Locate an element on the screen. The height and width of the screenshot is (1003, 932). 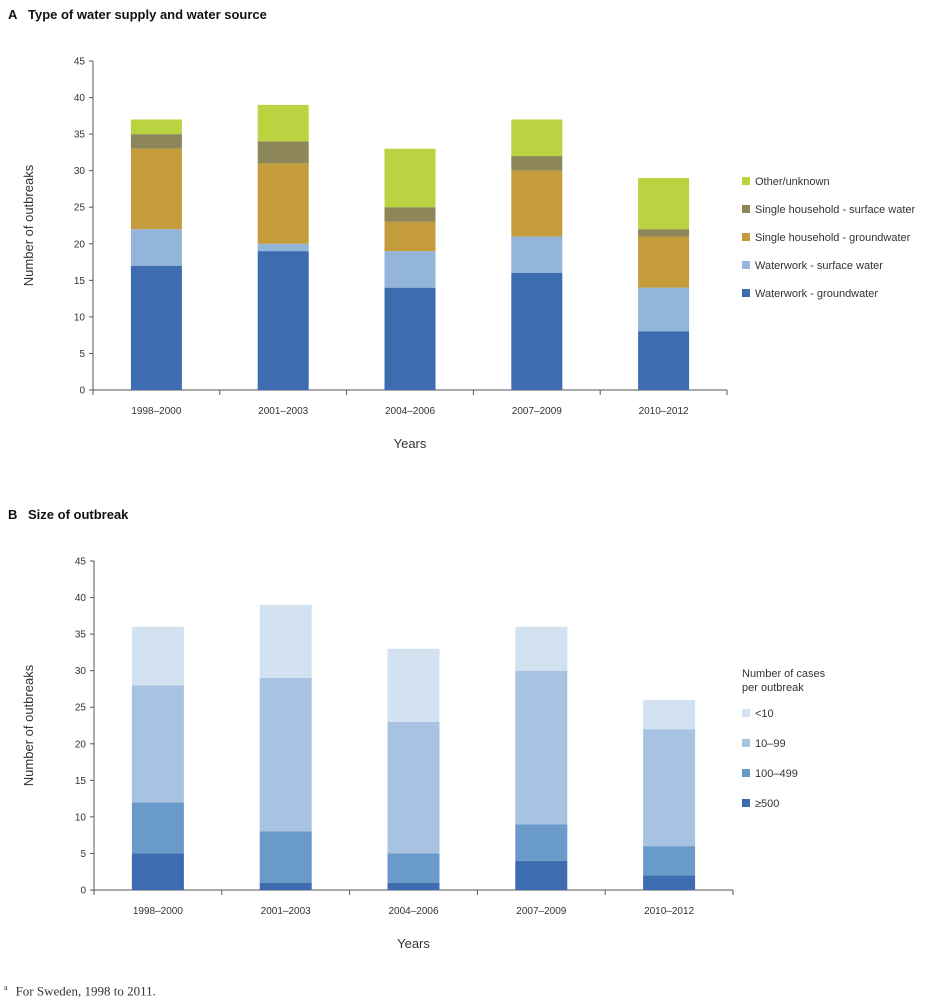
chart-b-legend-label-3: <10 is located at coordinates (764, 714).